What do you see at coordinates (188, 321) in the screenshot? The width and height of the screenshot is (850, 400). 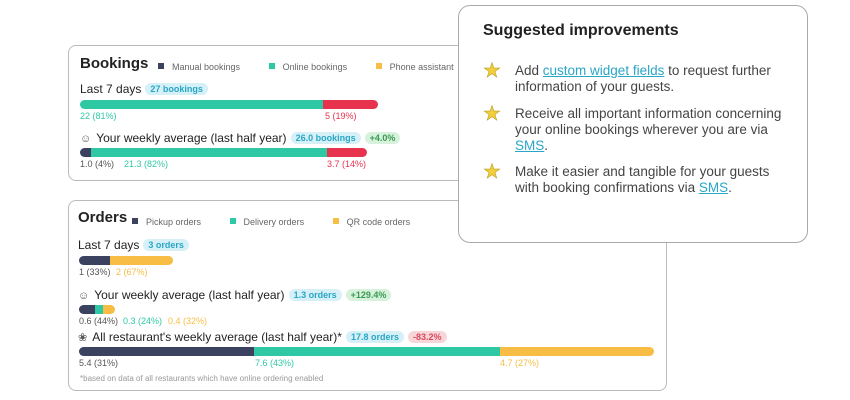 I see `label-qr: 0.4 (32%)` at bounding box center [188, 321].